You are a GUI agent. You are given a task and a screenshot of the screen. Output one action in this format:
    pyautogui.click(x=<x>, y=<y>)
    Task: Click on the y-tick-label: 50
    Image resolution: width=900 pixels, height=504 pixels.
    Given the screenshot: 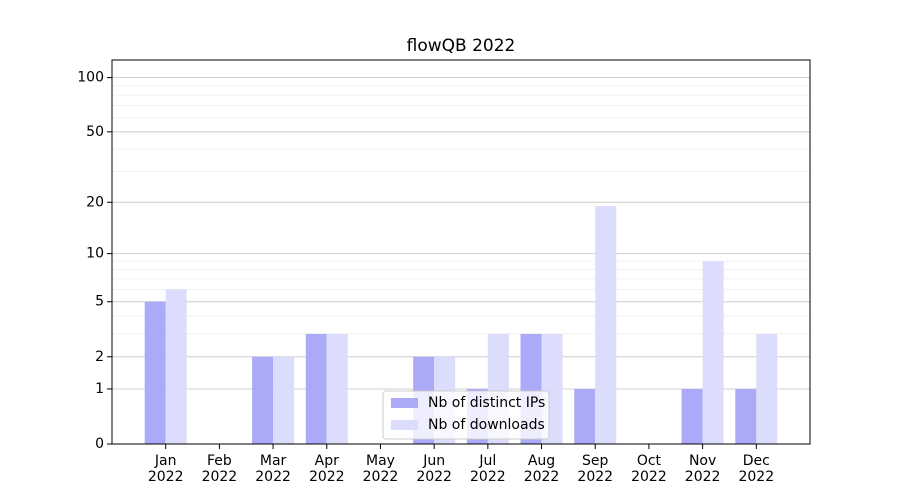 What is the action you would take?
    pyautogui.click(x=95, y=132)
    